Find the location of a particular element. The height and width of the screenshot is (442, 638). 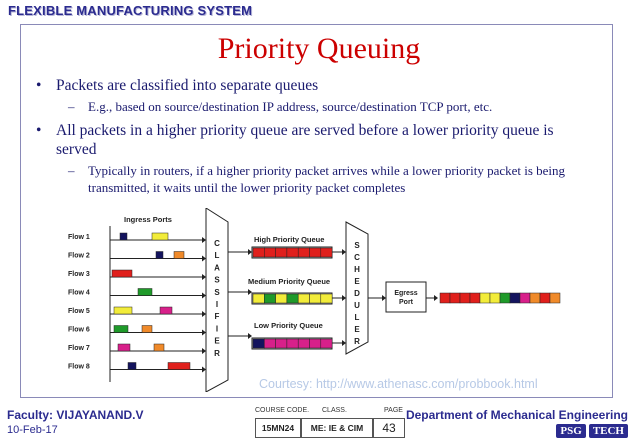

course-code-label: COURSE CODE. is located at coordinates (282, 410).